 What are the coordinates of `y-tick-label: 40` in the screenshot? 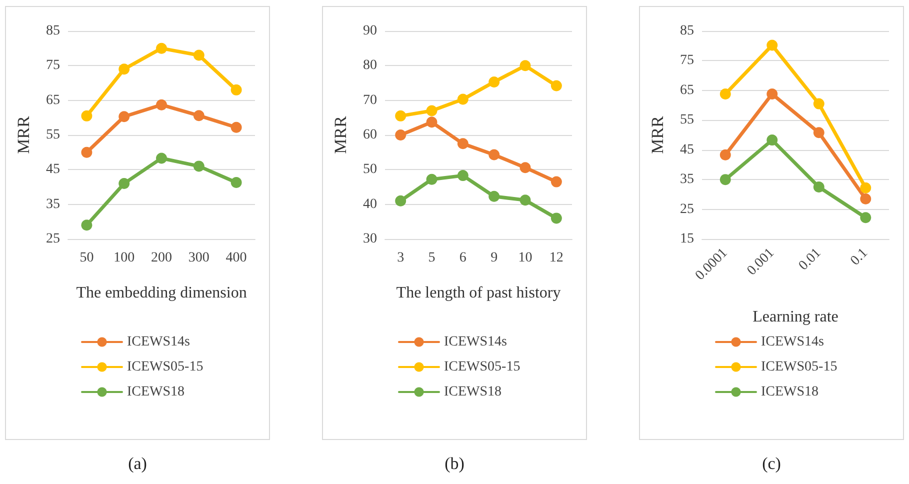 It's located at (370, 204).